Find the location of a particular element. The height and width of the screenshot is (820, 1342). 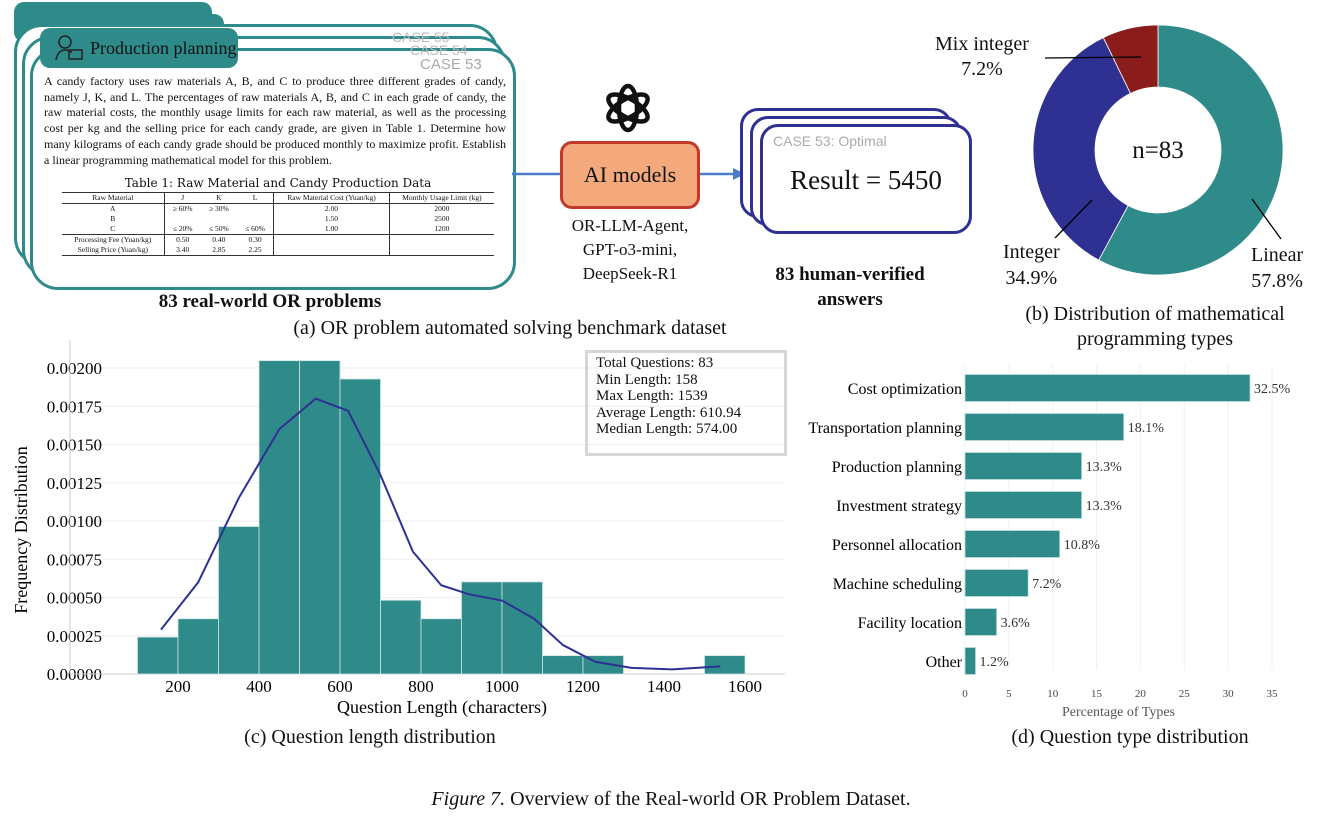

value-label: 10.8% is located at coordinates (1082, 545).